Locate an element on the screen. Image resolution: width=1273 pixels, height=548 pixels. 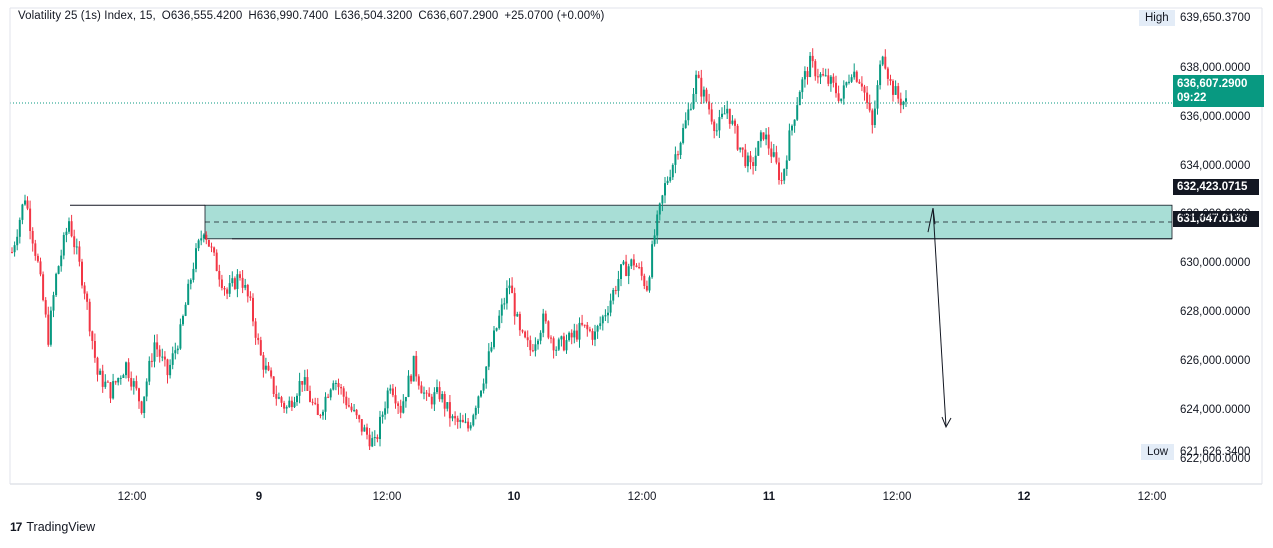
countdown-timer: 09:22 is located at coordinates (1192, 98).